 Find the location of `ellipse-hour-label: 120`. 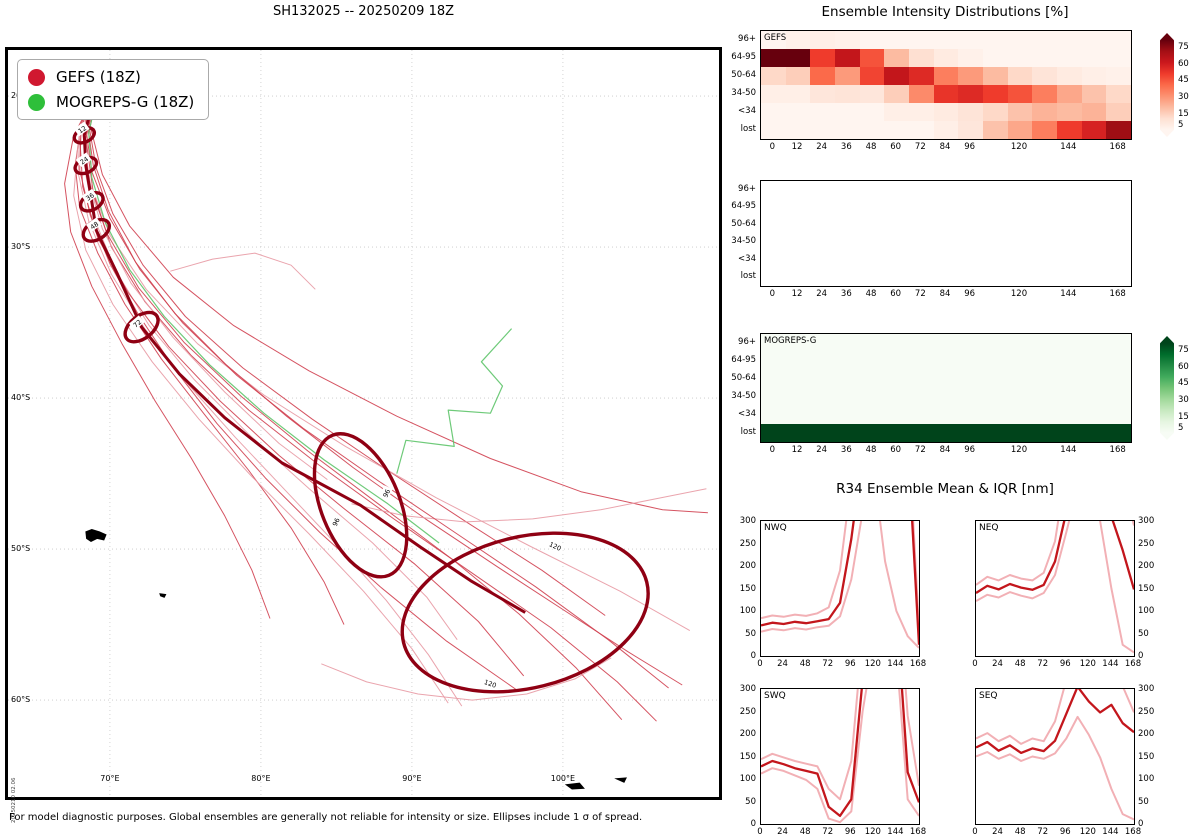

ellipse-hour-label: 120 is located at coordinates (490, 683).